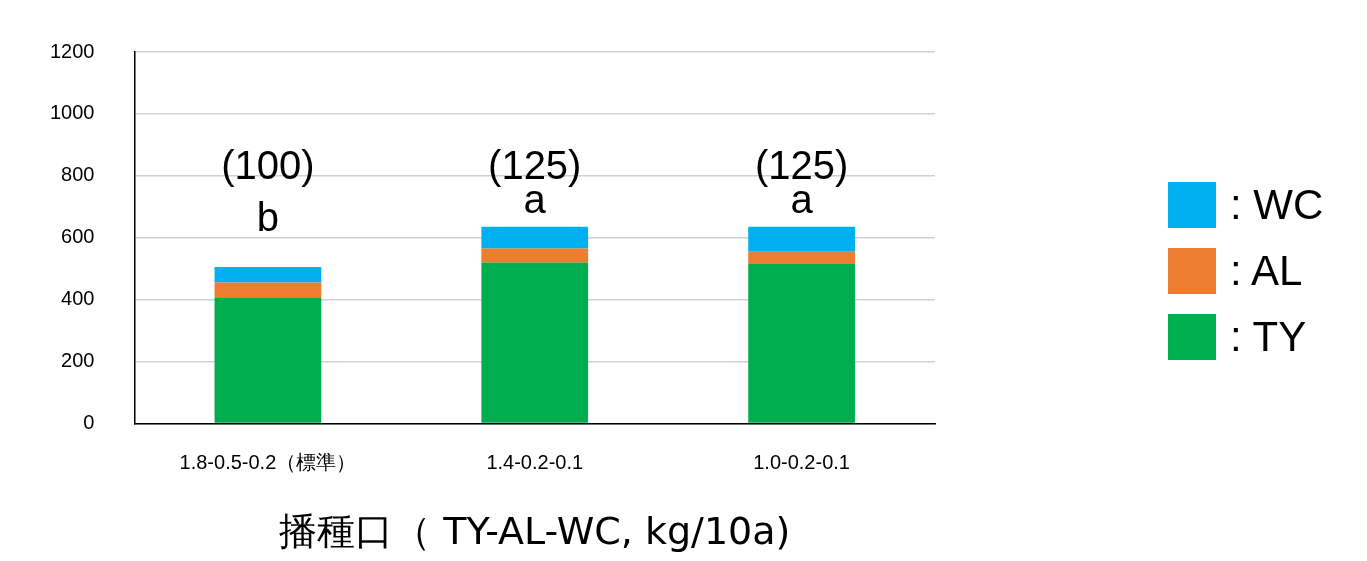 Image resolution: width=1367 pixels, height=561 pixels. Describe the element at coordinates (1277, 205) in the screenshot. I see `legend-label: : WC` at that location.